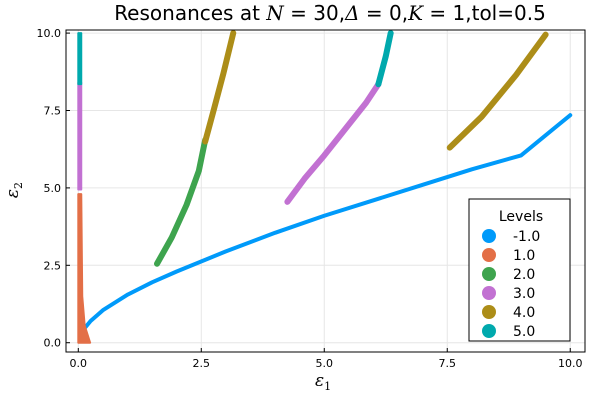  I want to click on legend-label-2: 2.0, so click(524, 275).